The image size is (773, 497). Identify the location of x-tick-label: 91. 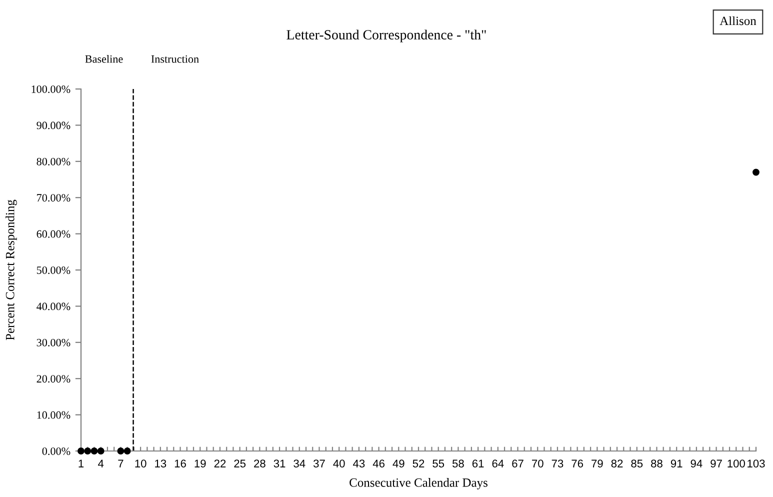
(676, 464).